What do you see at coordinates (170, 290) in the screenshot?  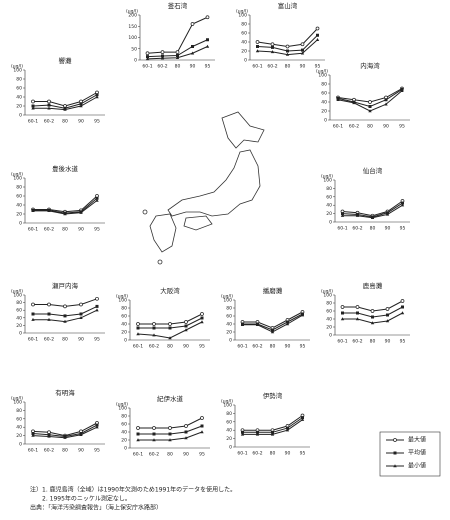 I see `chart-title: 大阪湾` at bounding box center [170, 290].